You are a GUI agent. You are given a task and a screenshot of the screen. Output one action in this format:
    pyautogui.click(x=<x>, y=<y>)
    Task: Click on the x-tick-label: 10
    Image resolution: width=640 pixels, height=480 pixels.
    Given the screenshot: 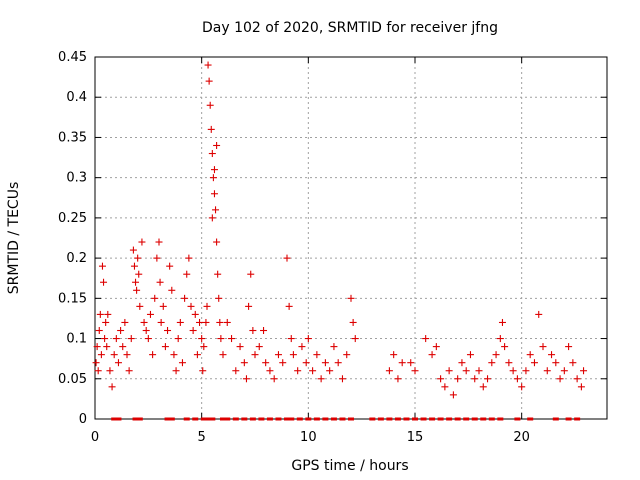 What is the action you would take?
    pyautogui.click(x=308, y=437)
    